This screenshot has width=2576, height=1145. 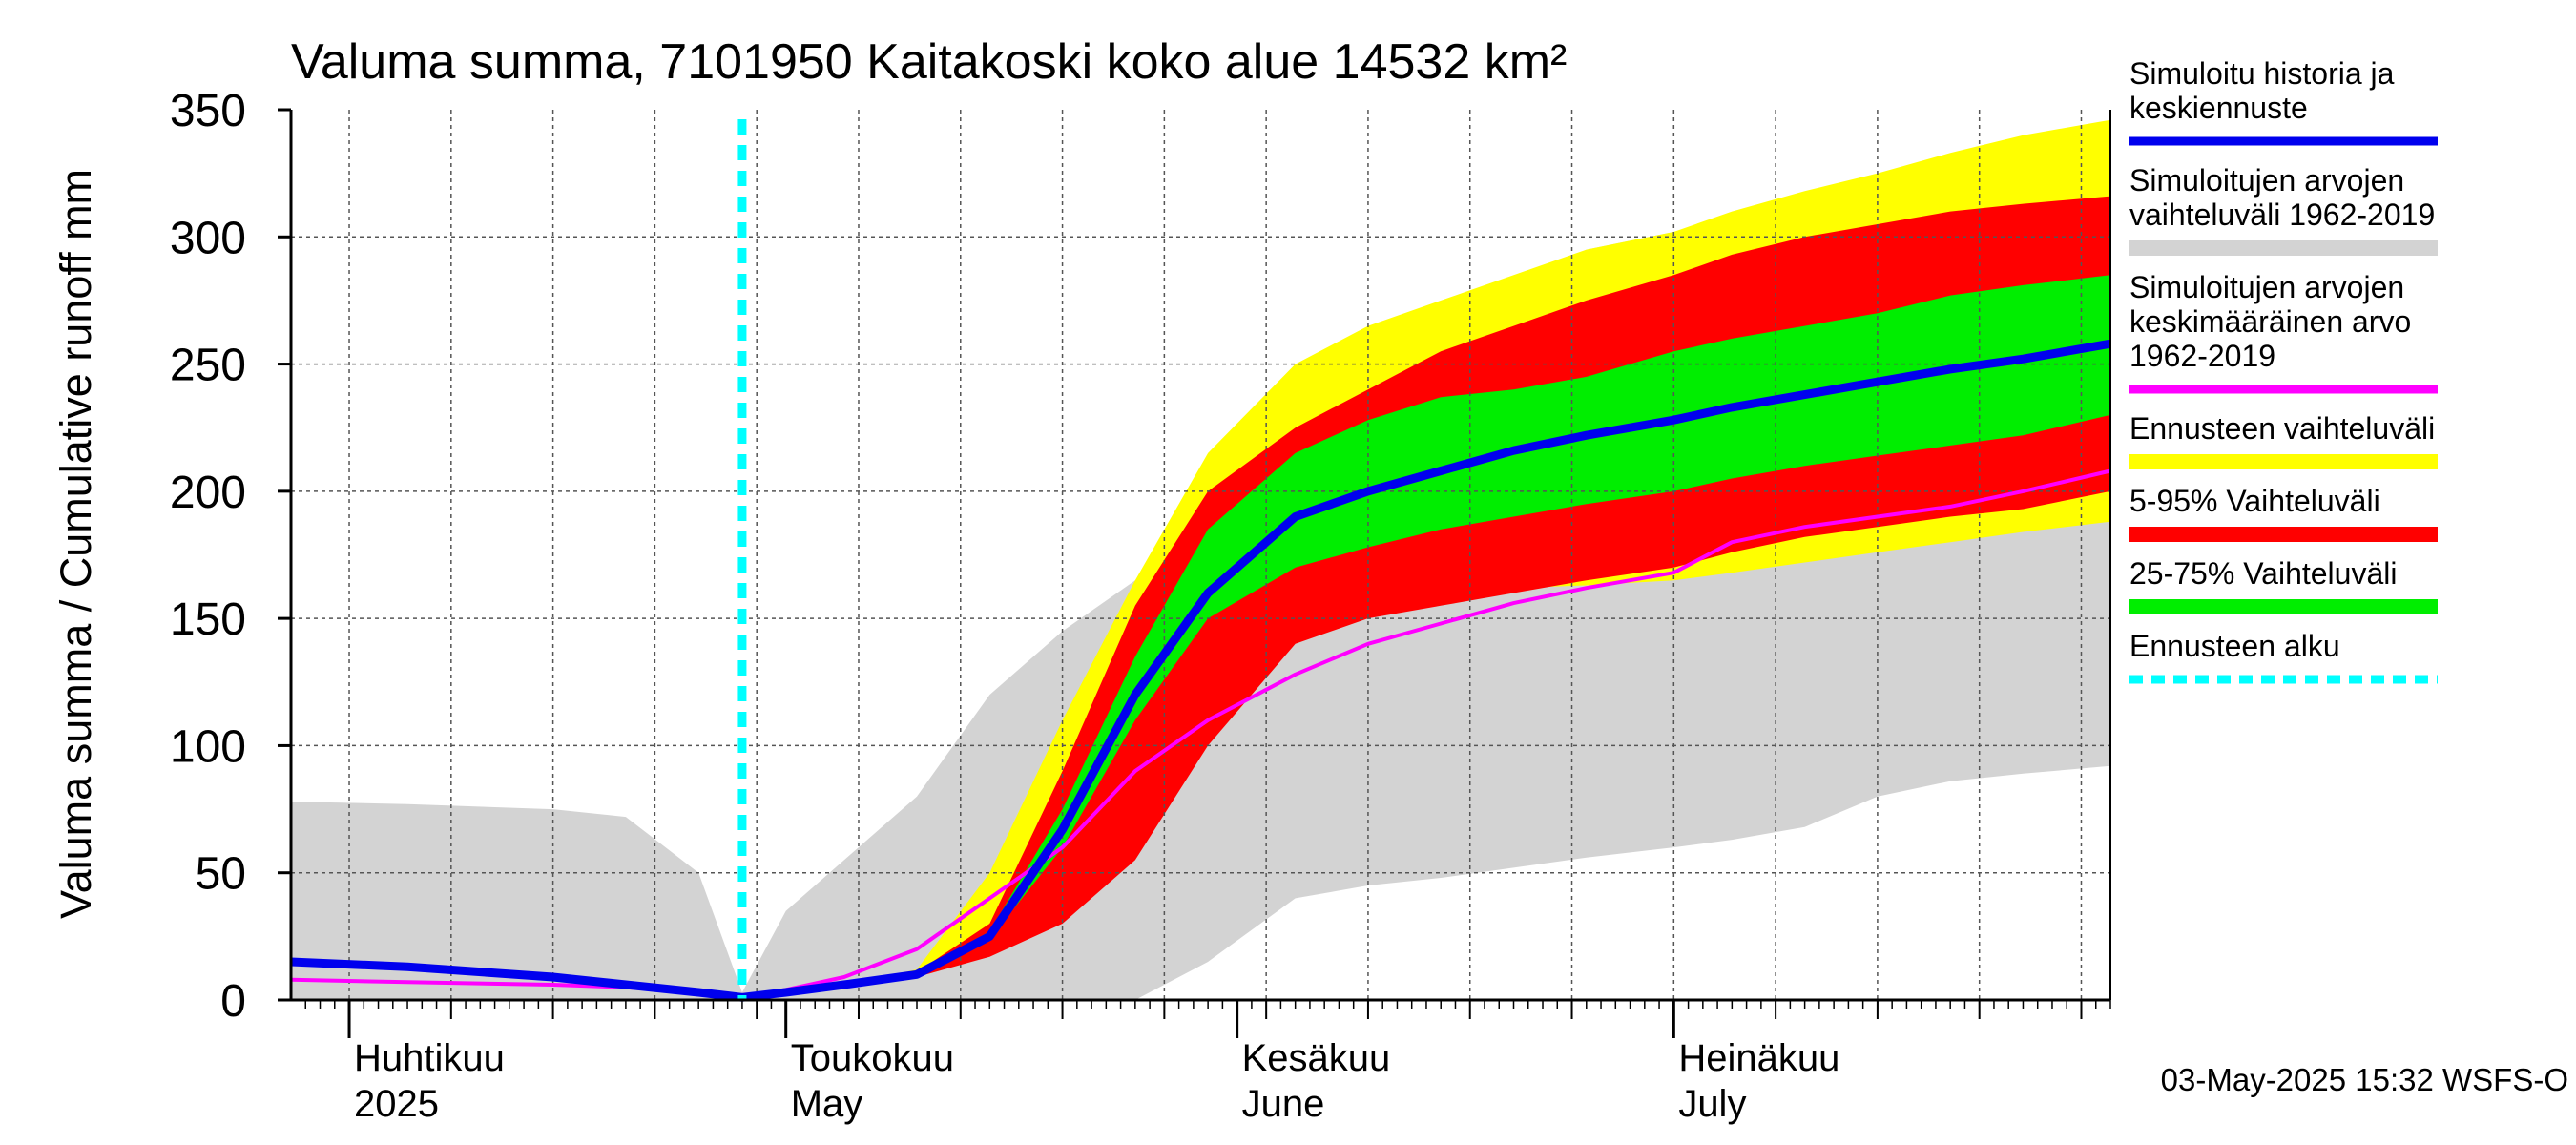 I want to click on legend-label-fc_start: Ennusteen alku, so click(x=2234, y=646).